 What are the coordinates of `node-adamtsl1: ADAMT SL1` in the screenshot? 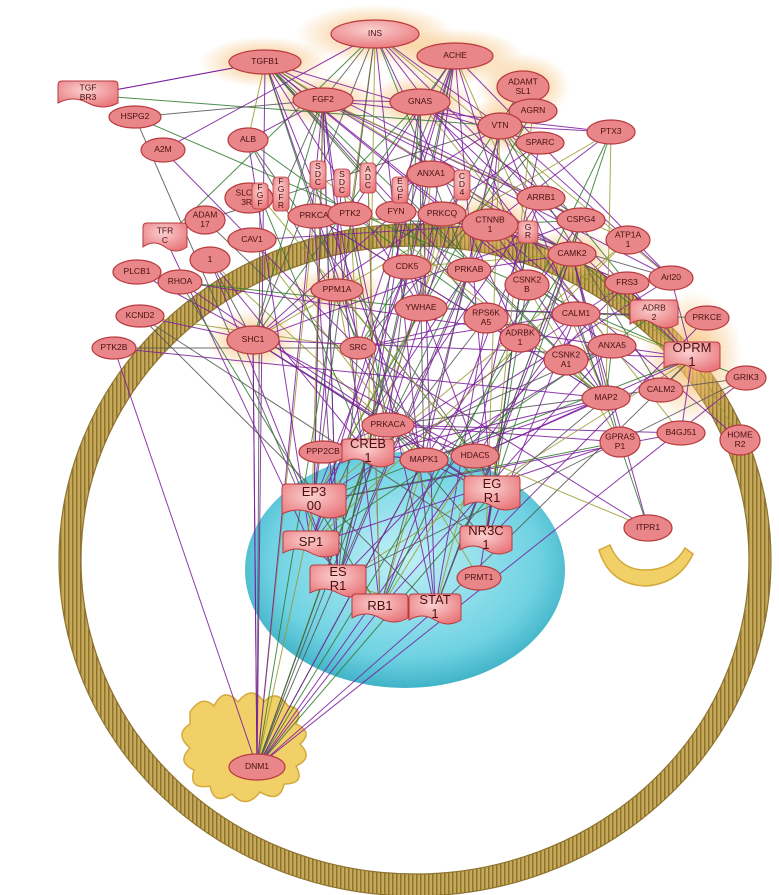 It's located at (523, 87).